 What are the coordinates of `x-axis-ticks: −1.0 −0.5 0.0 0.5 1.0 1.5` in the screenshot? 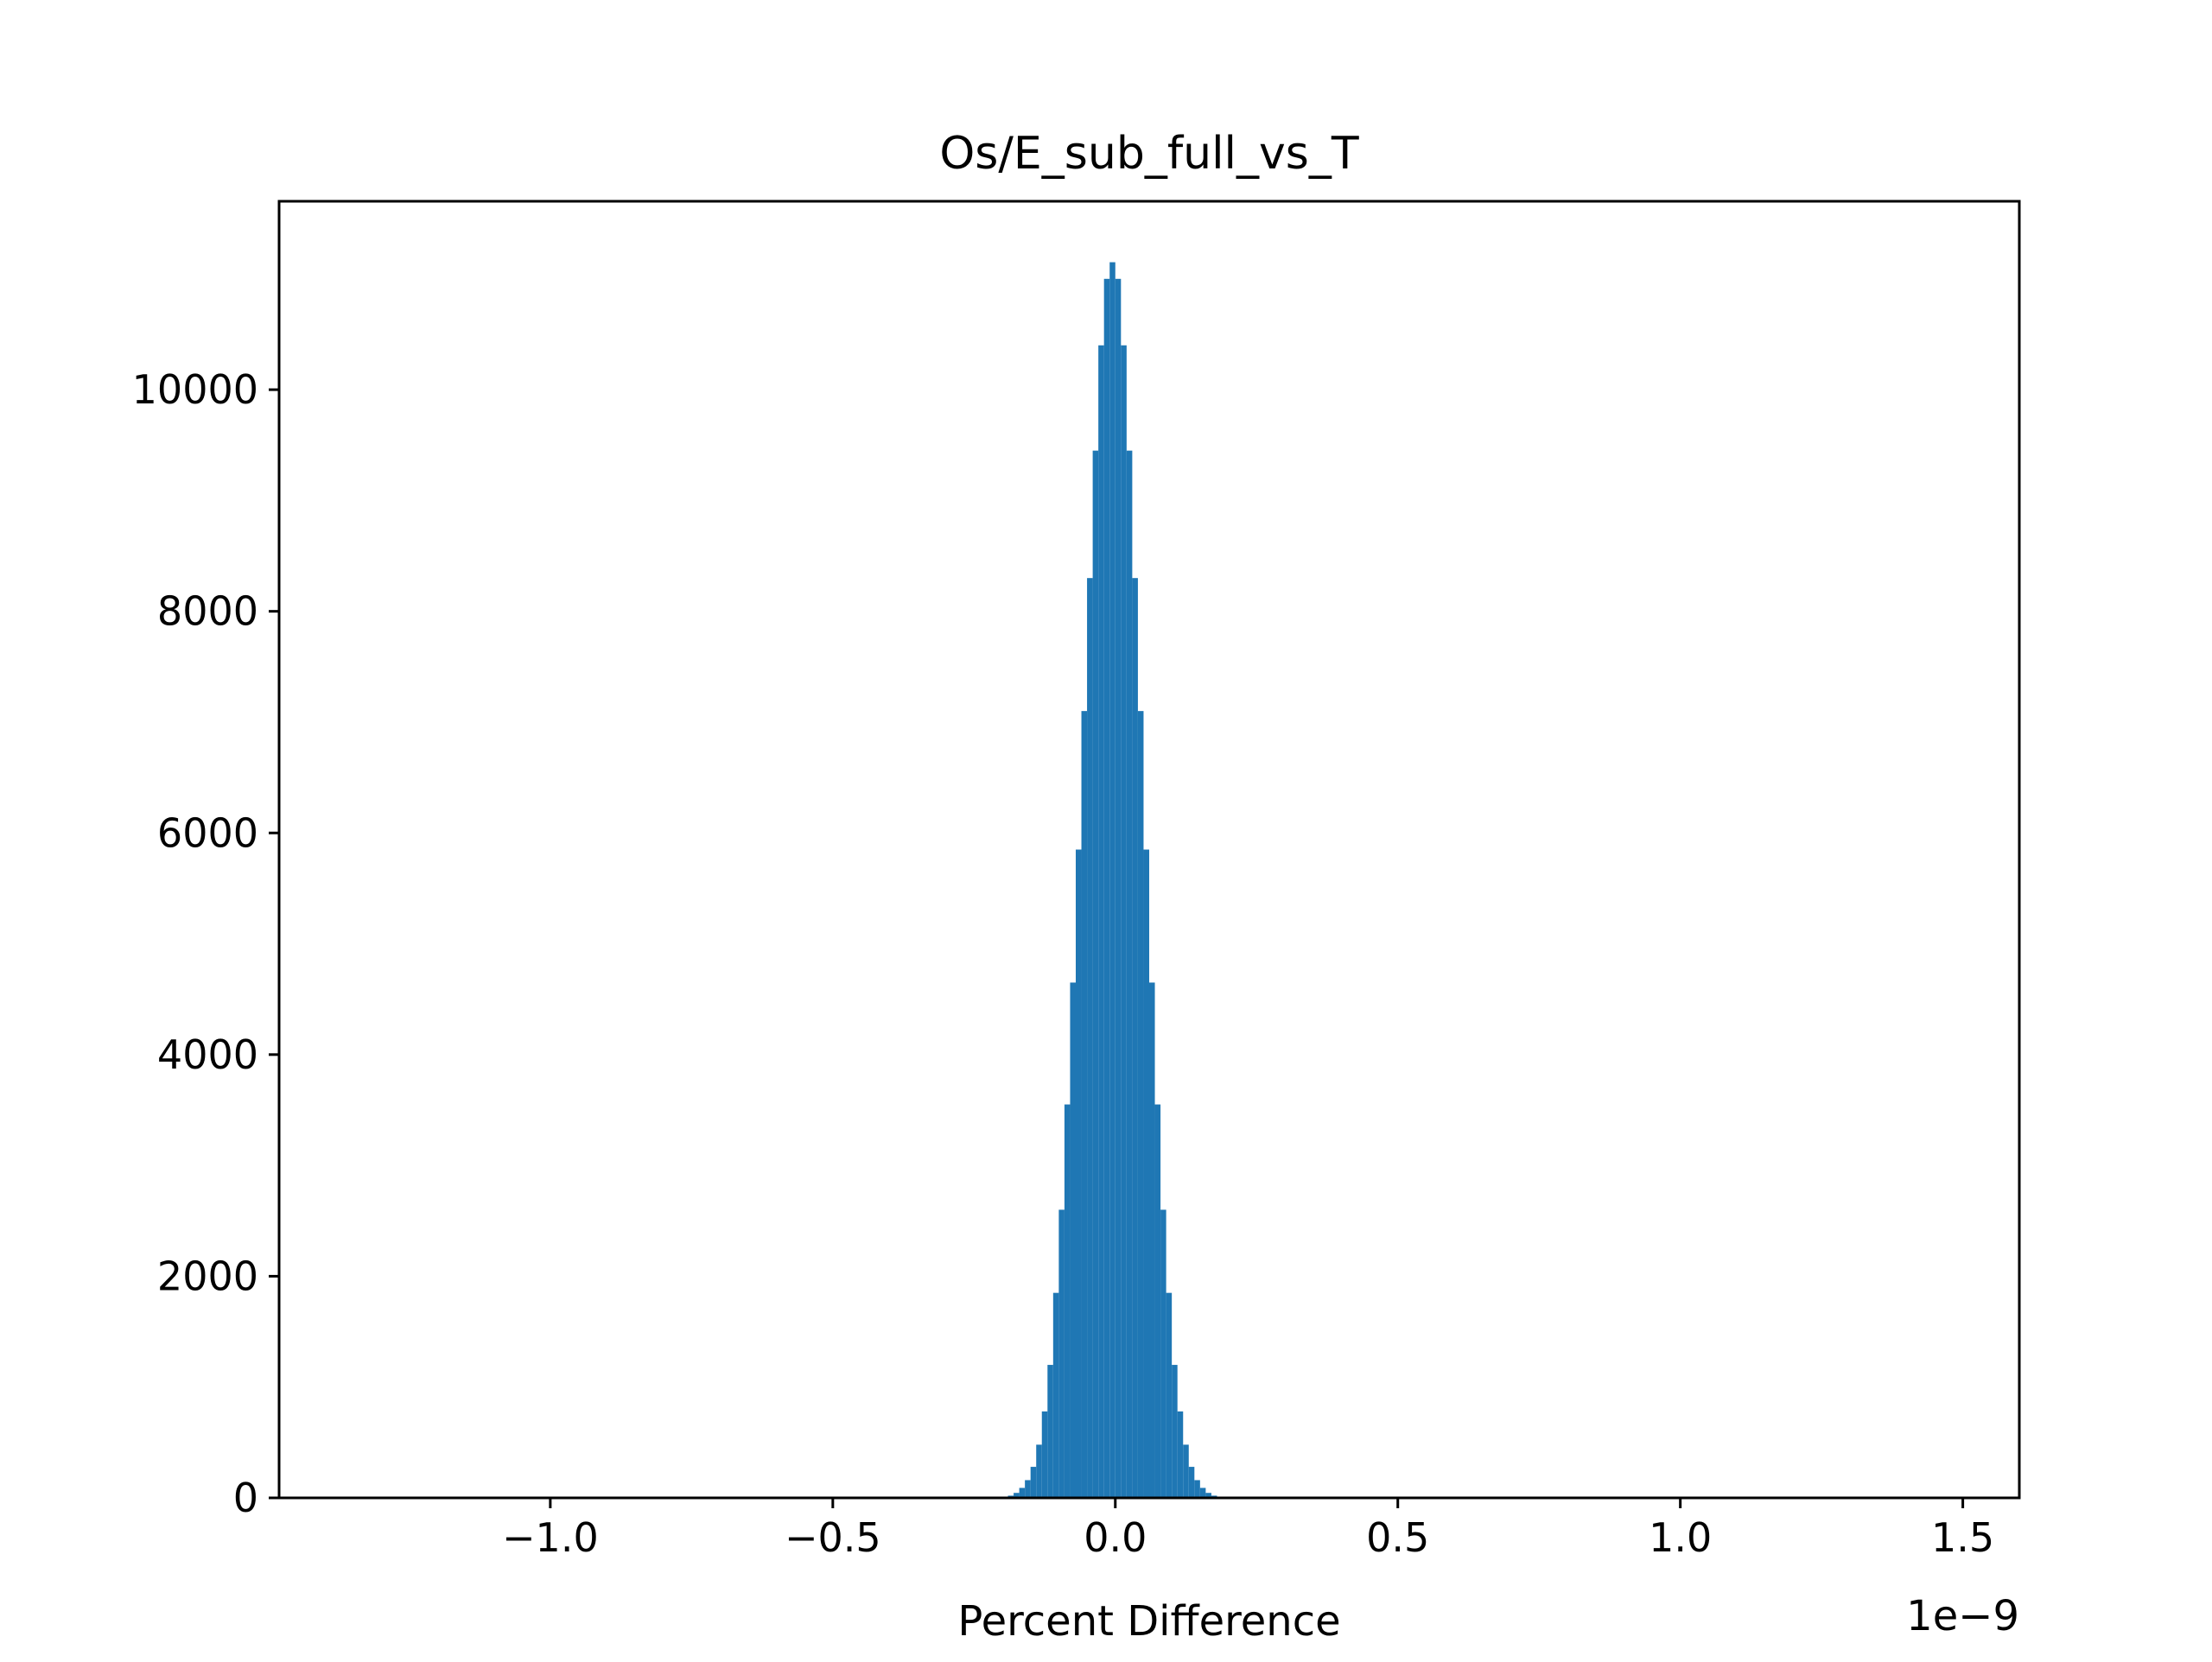 It's located at (1248, 1529).